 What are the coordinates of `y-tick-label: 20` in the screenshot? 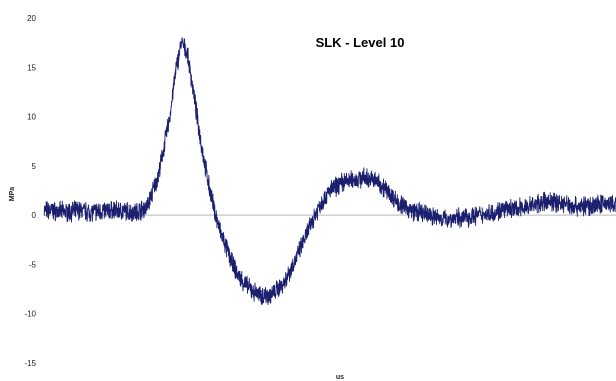 It's located at (31, 18).